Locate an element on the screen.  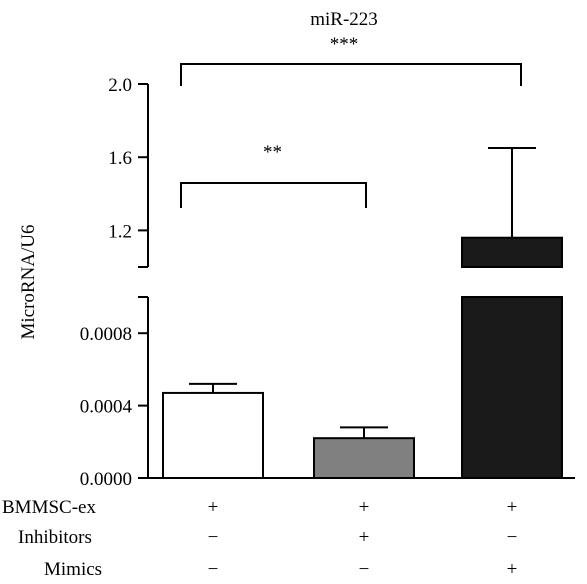
chart-title: miR-223 is located at coordinates (344, 19).